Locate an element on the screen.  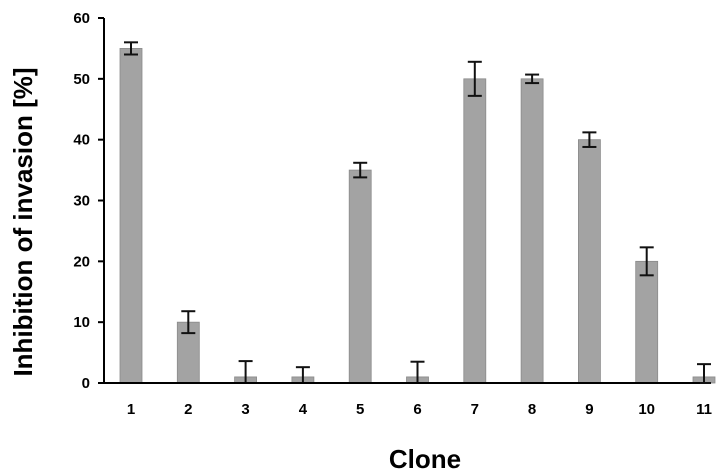
x-tick-label: 8 is located at coordinates (532, 409).